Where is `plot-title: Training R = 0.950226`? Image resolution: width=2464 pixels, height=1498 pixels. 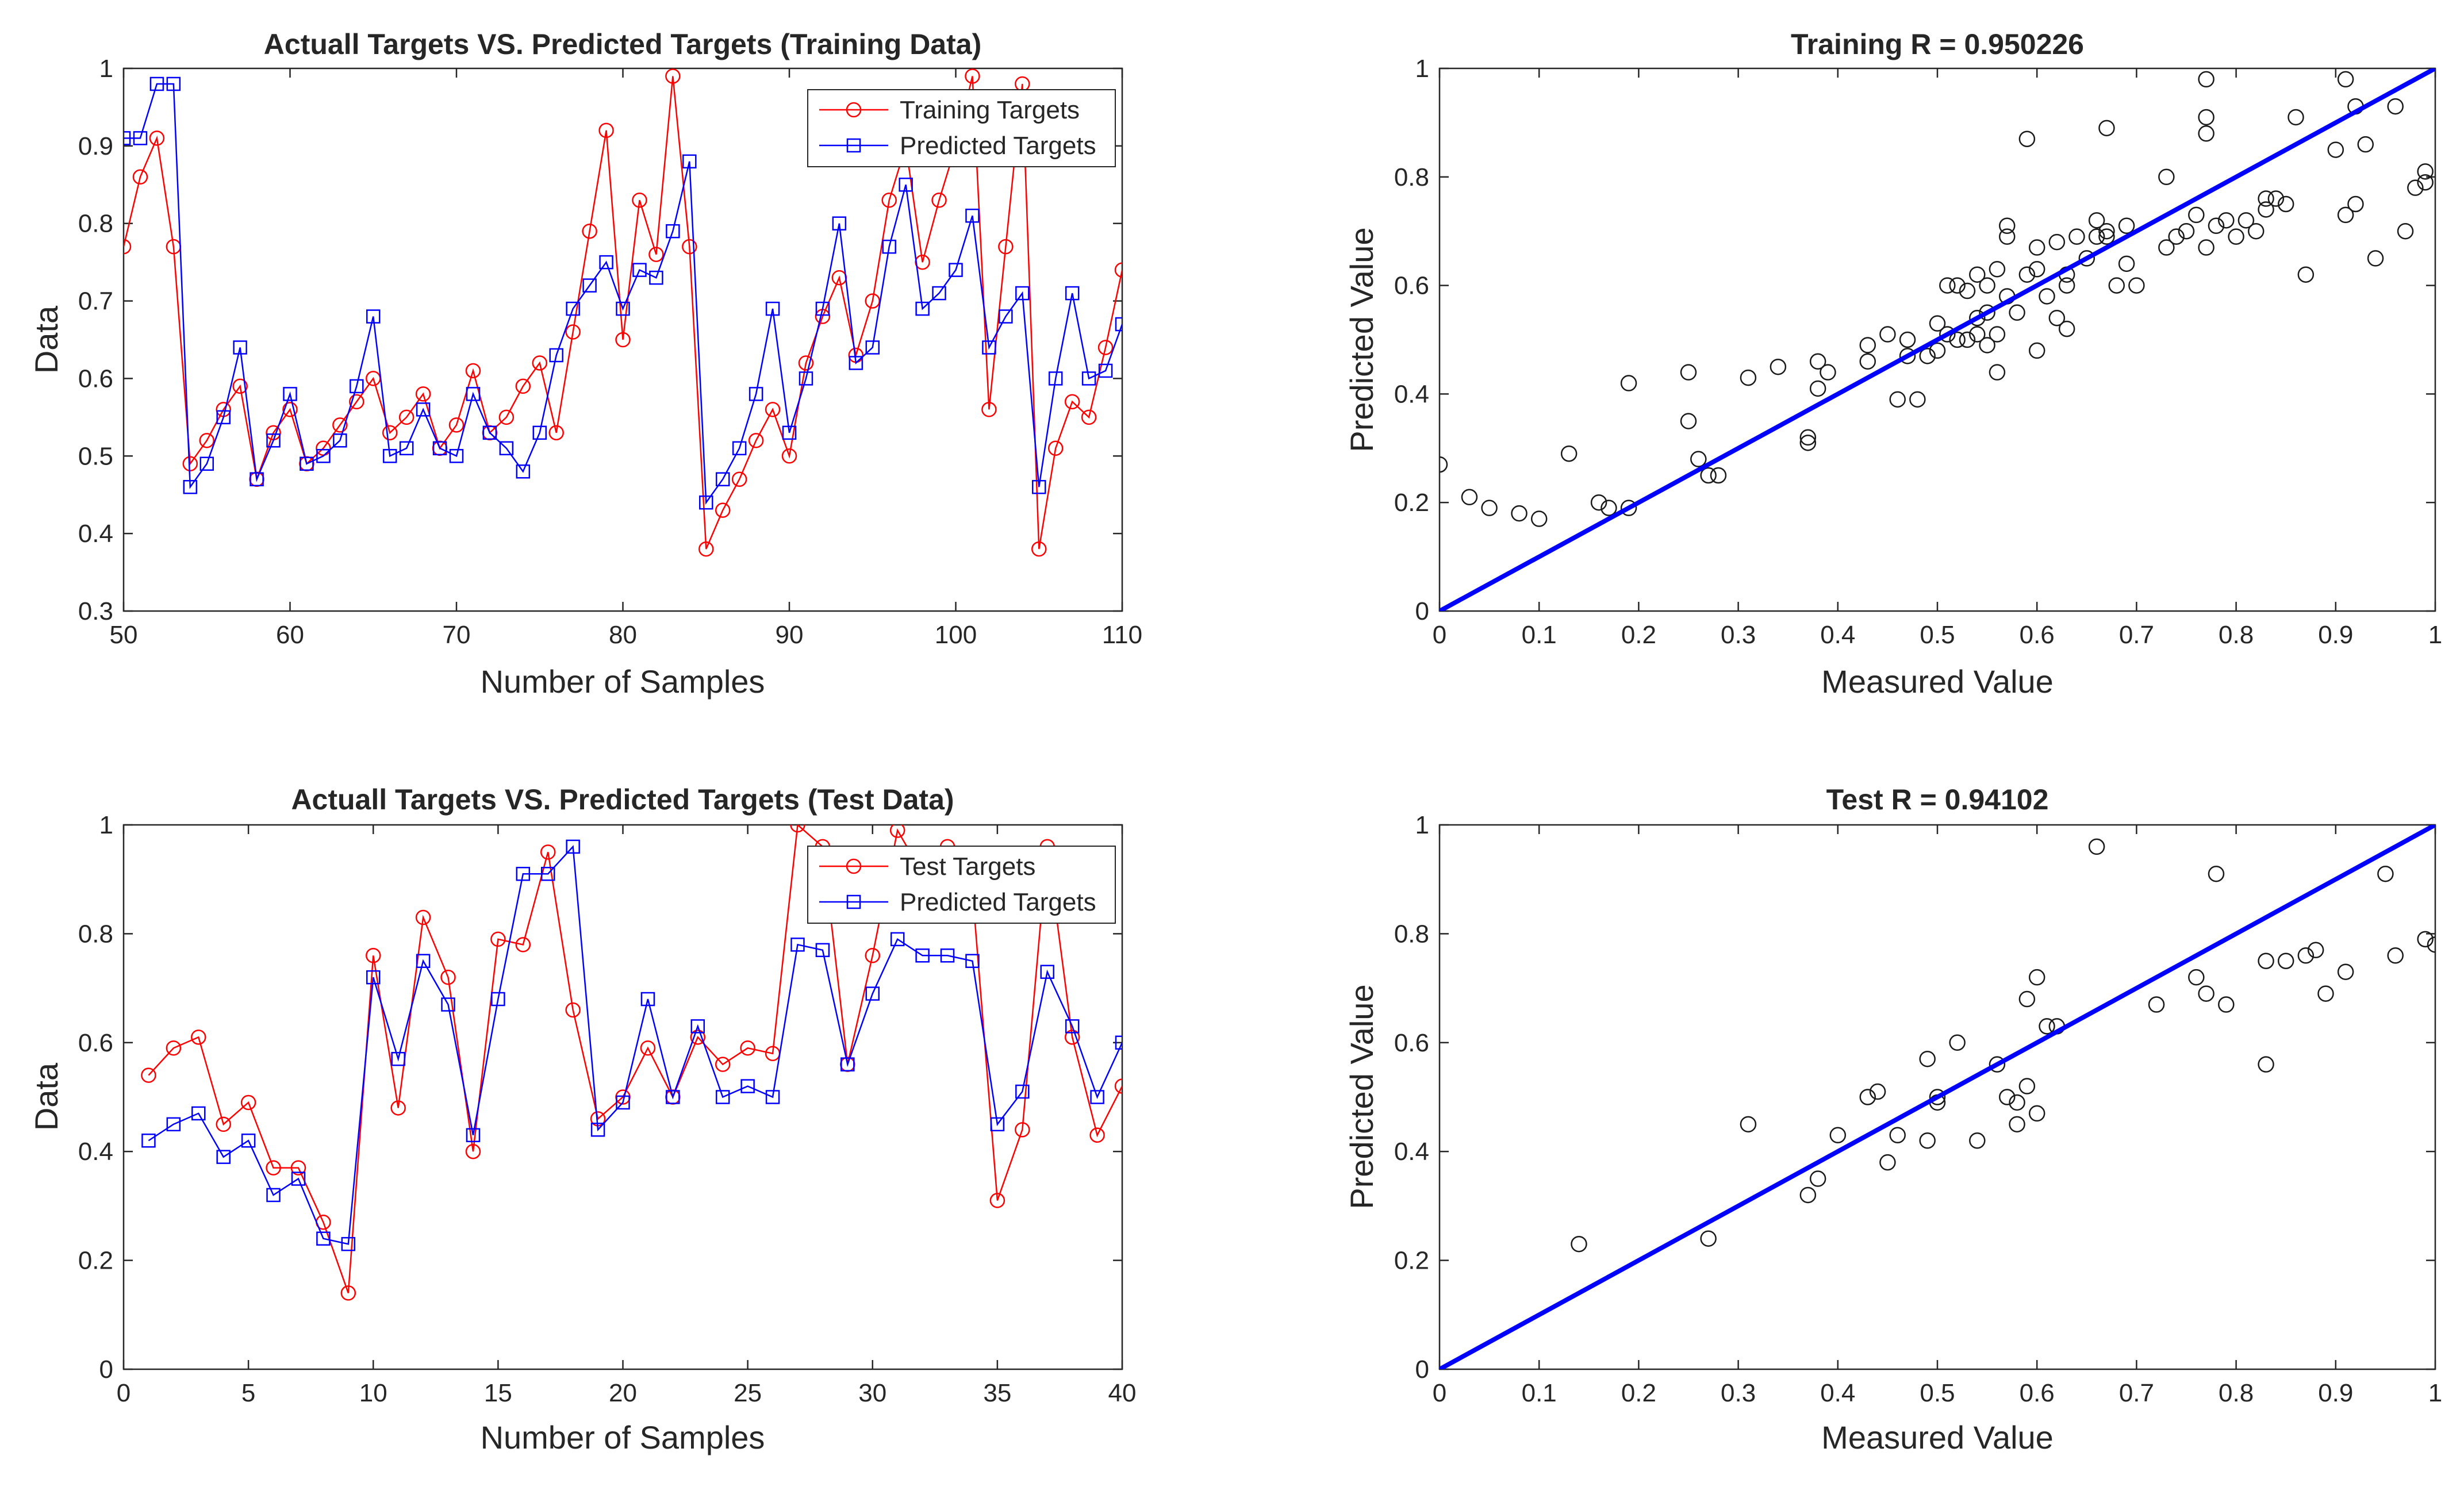 plot-title: Training R = 0.950226 is located at coordinates (1937, 44).